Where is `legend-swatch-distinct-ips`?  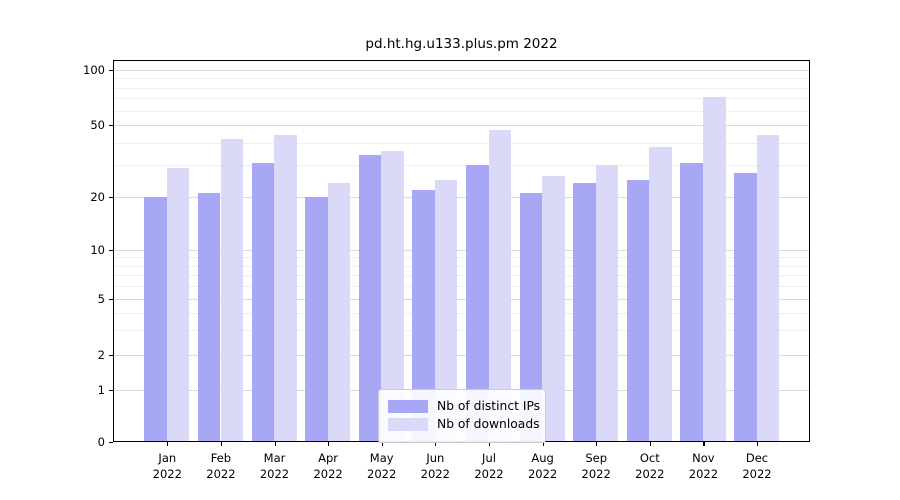 legend-swatch-distinct-ips is located at coordinates (408, 406).